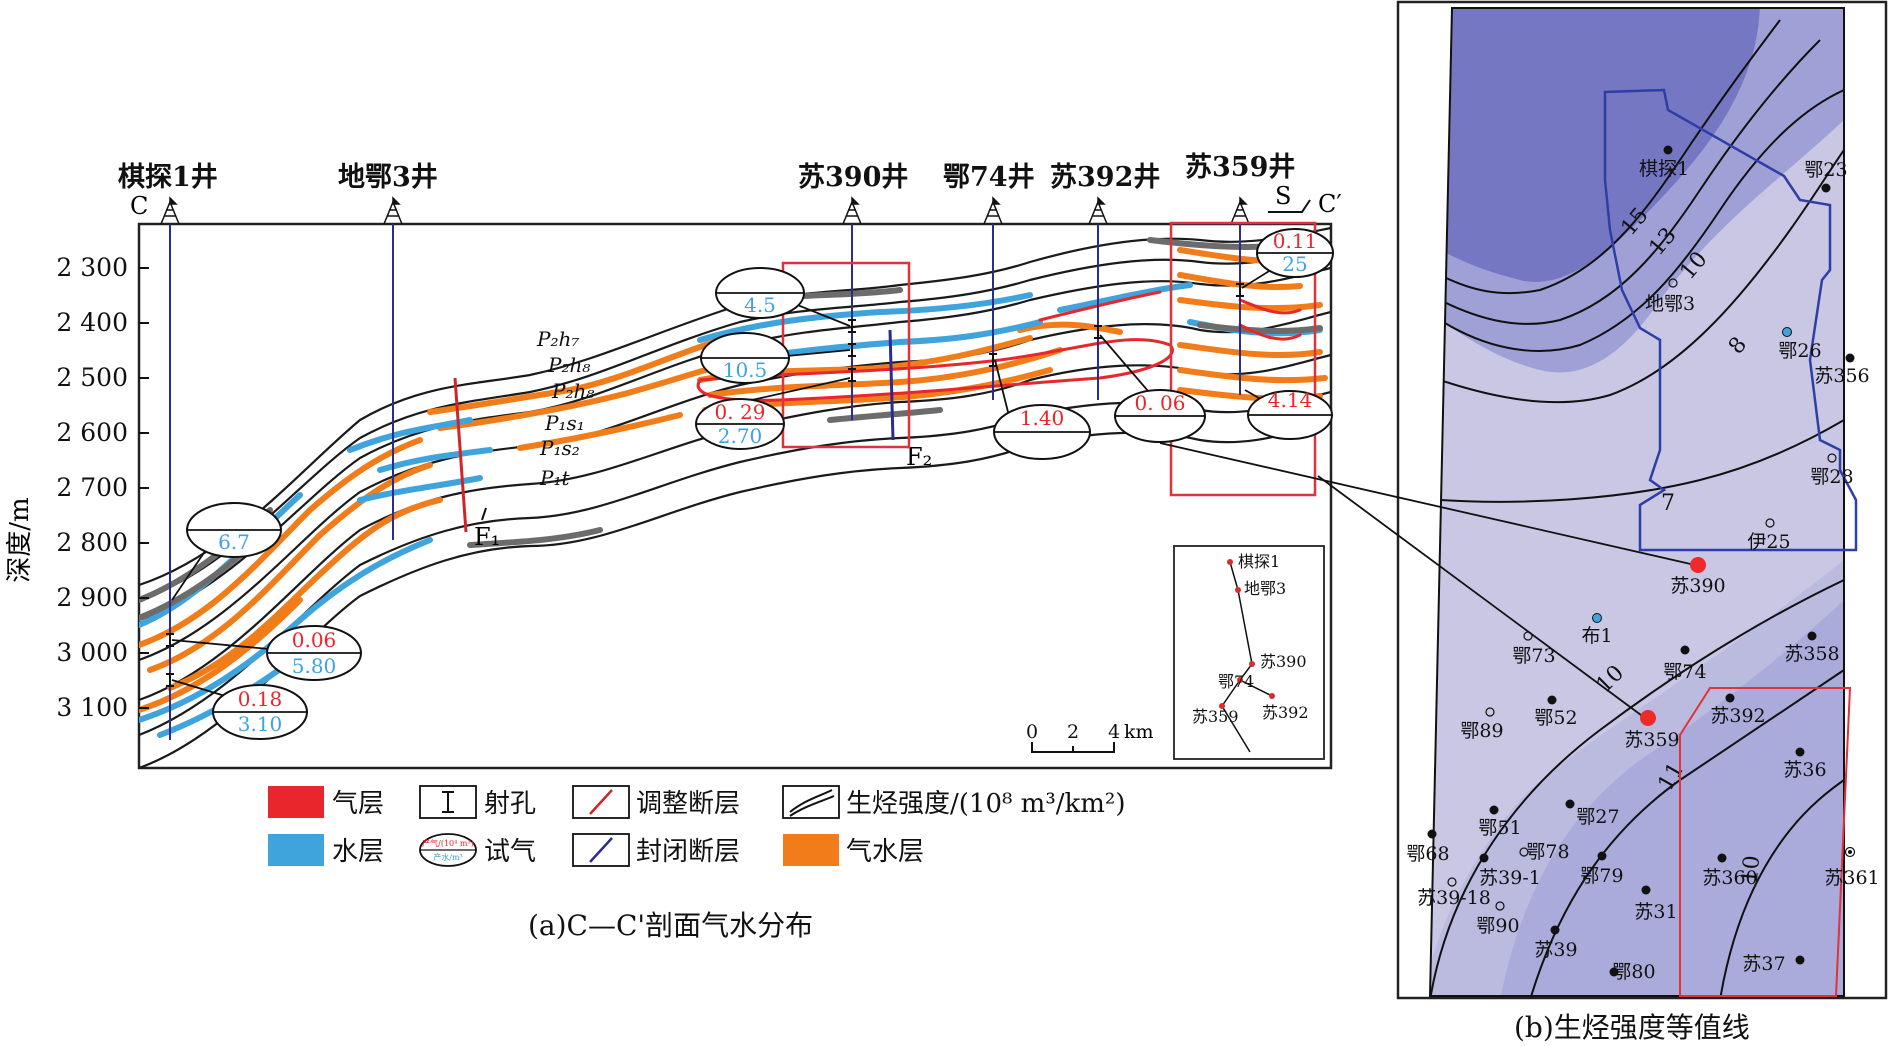  Describe the element at coordinates (448, 843) in the screenshot. I see `legend-gas-test-top: 产气/(10⁴ m³)` at that location.